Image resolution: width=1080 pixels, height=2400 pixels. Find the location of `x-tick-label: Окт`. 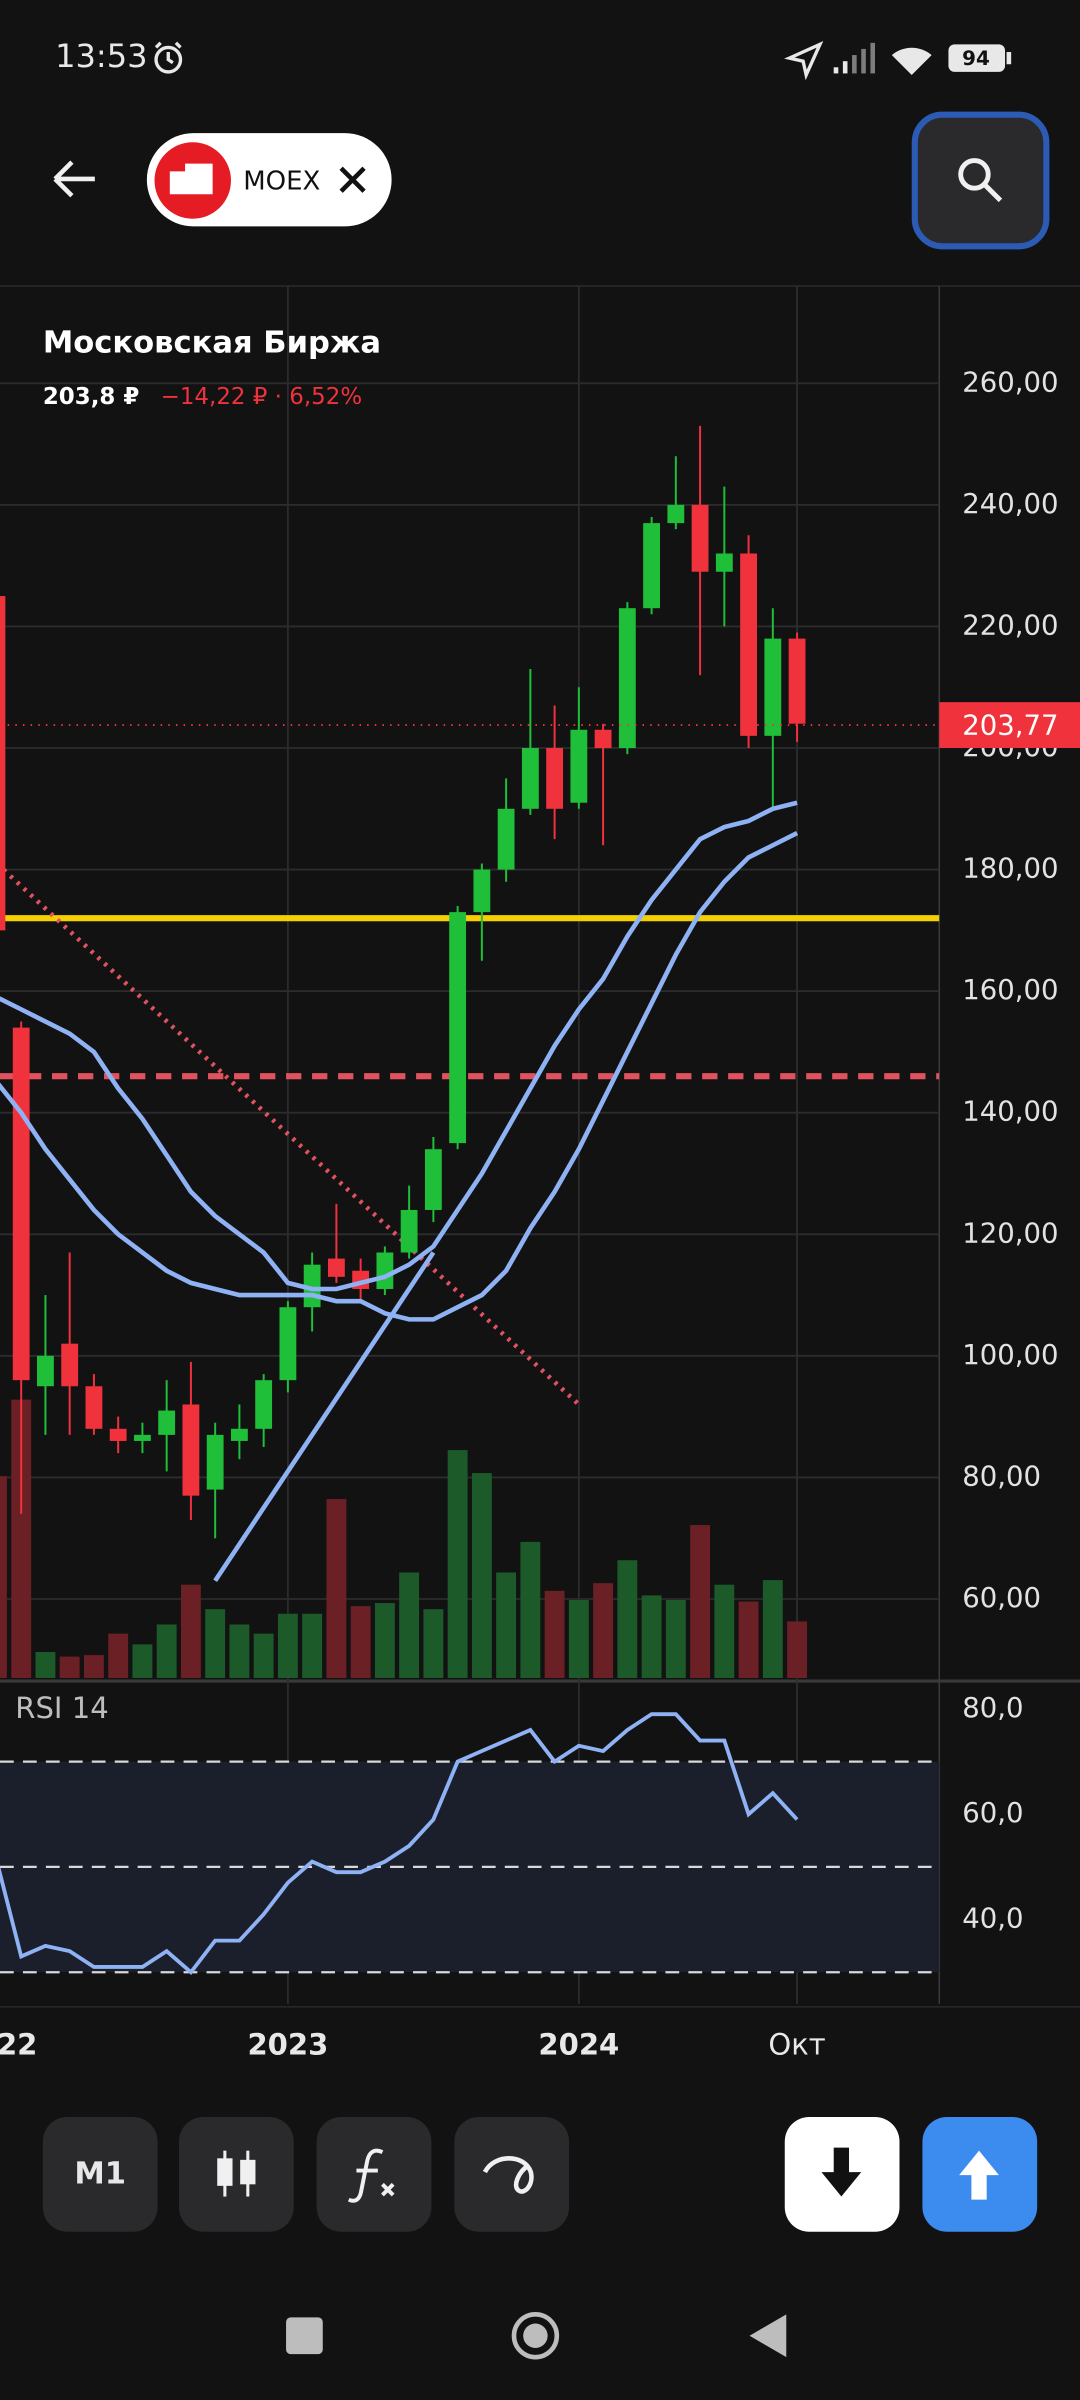

x-tick-label: Окт is located at coordinates (796, 2045).